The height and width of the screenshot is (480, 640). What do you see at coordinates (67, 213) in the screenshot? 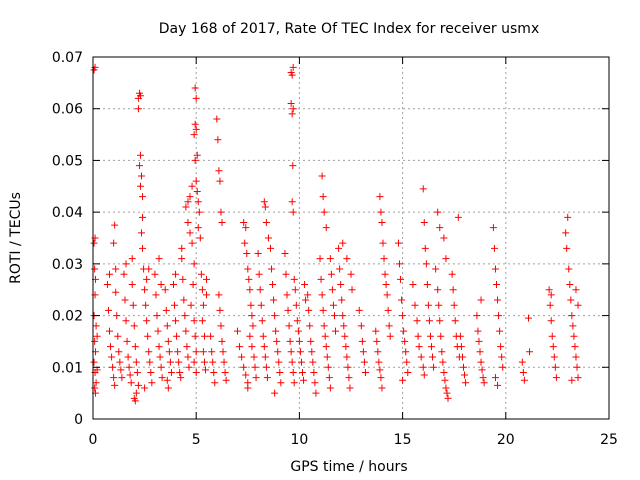
I see `y-tick-label: 0.04` at bounding box center [67, 213].